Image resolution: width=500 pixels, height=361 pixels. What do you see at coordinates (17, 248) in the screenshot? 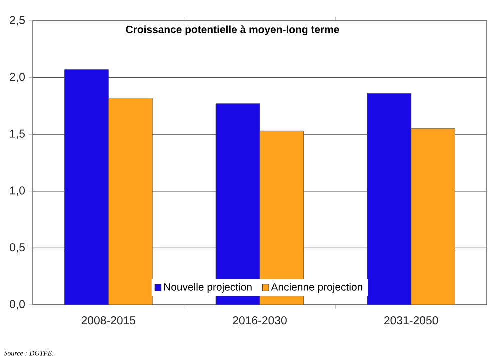
I see `y-tick-label: 0,5` at bounding box center [17, 248].